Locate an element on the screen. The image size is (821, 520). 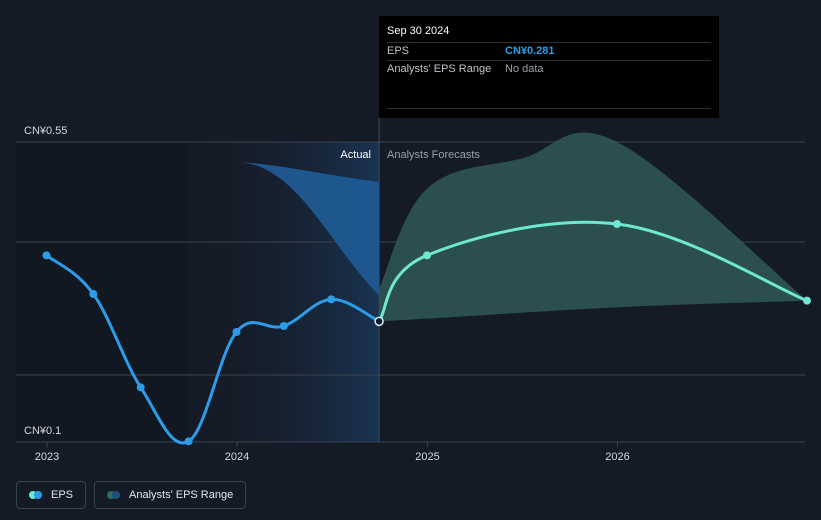
x-tick-label-1: 2024 is located at coordinates (237, 457).